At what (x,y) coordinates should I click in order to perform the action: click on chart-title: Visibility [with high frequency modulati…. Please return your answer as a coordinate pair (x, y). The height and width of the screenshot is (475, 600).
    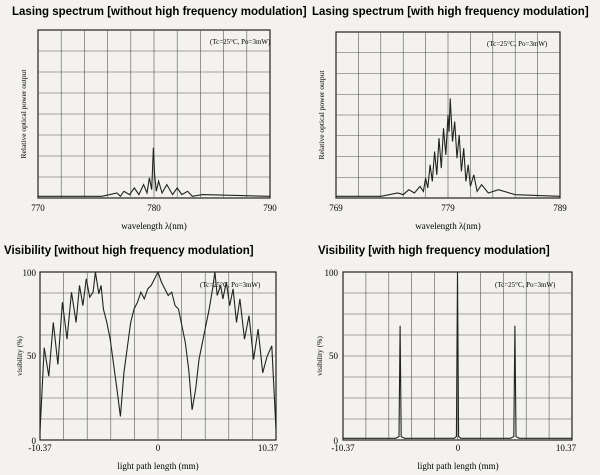
    Looking at the image, I should click on (434, 251).